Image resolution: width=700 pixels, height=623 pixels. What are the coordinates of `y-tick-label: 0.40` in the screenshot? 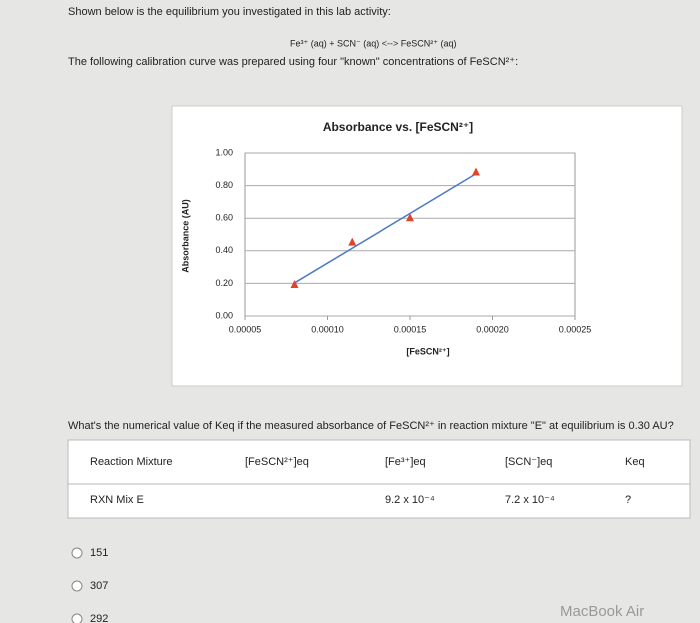 It's located at (224, 250).